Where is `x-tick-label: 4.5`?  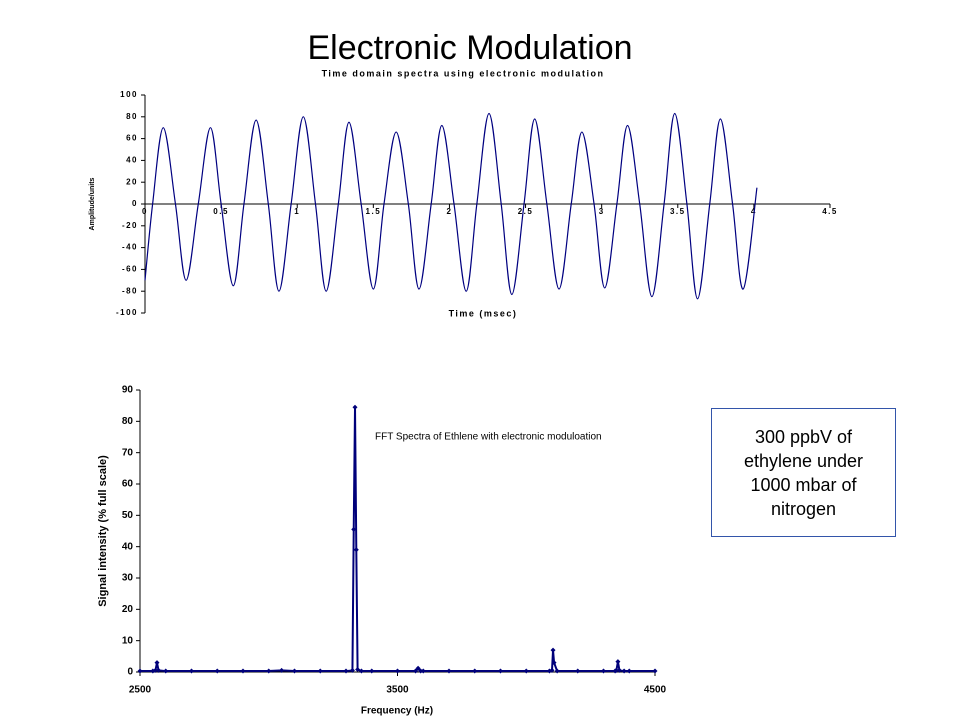
x-tick-label: 4.5 is located at coordinates (830, 211).